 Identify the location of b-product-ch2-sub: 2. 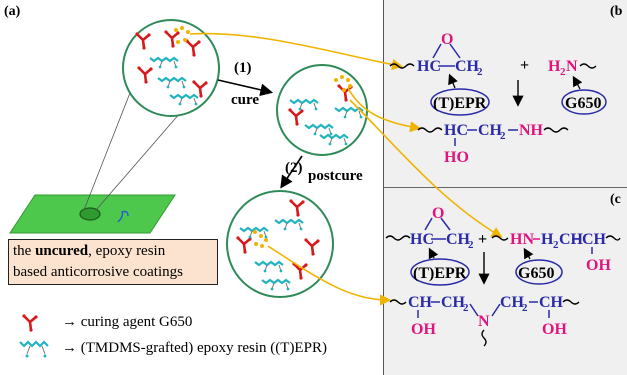
(503, 136).